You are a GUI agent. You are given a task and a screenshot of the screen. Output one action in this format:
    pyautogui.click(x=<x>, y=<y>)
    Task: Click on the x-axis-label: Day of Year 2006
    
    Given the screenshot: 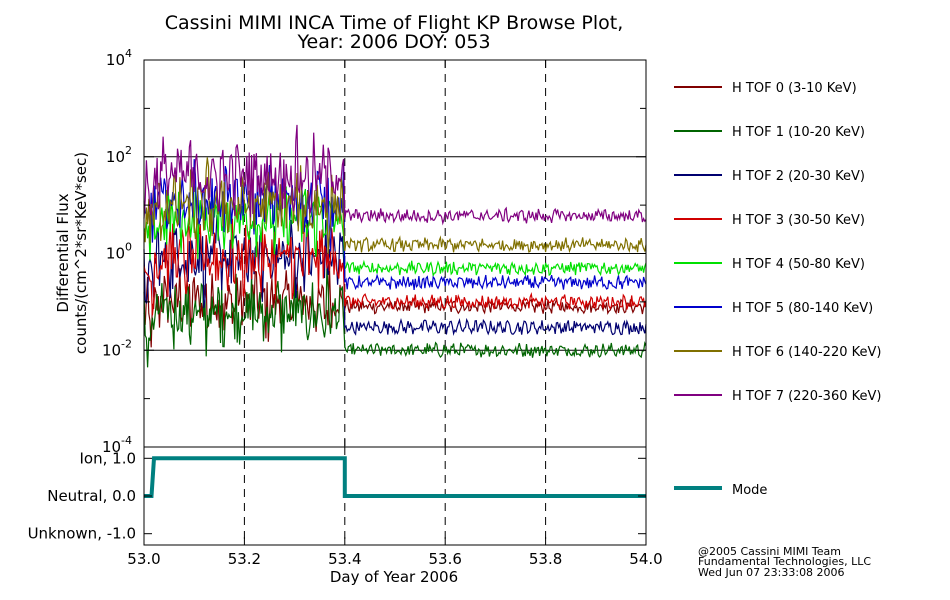 What is the action you would take?
    pyautogui.click(x=394, y=577)
    